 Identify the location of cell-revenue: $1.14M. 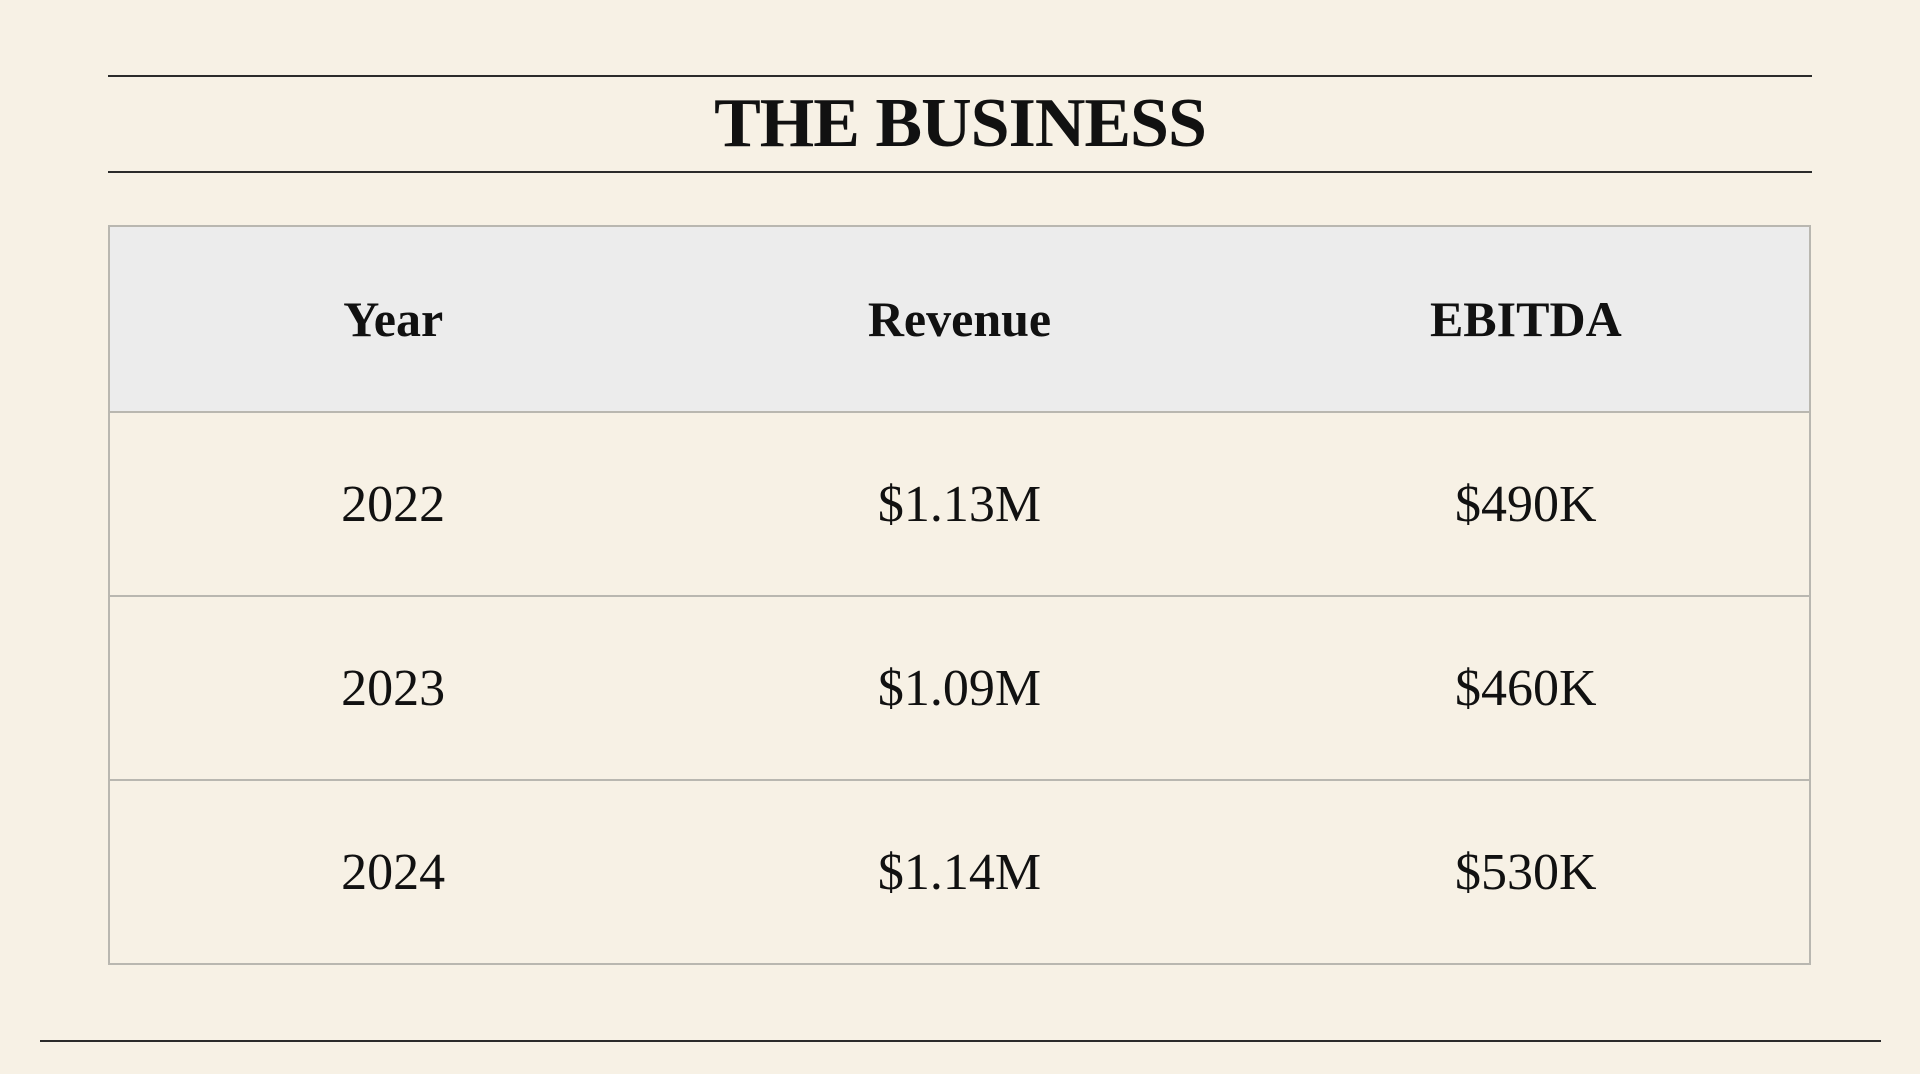
(959, 872).